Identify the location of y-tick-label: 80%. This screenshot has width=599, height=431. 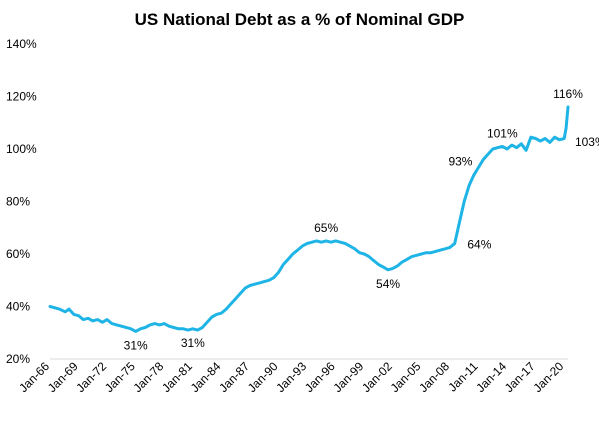
(18, 202).